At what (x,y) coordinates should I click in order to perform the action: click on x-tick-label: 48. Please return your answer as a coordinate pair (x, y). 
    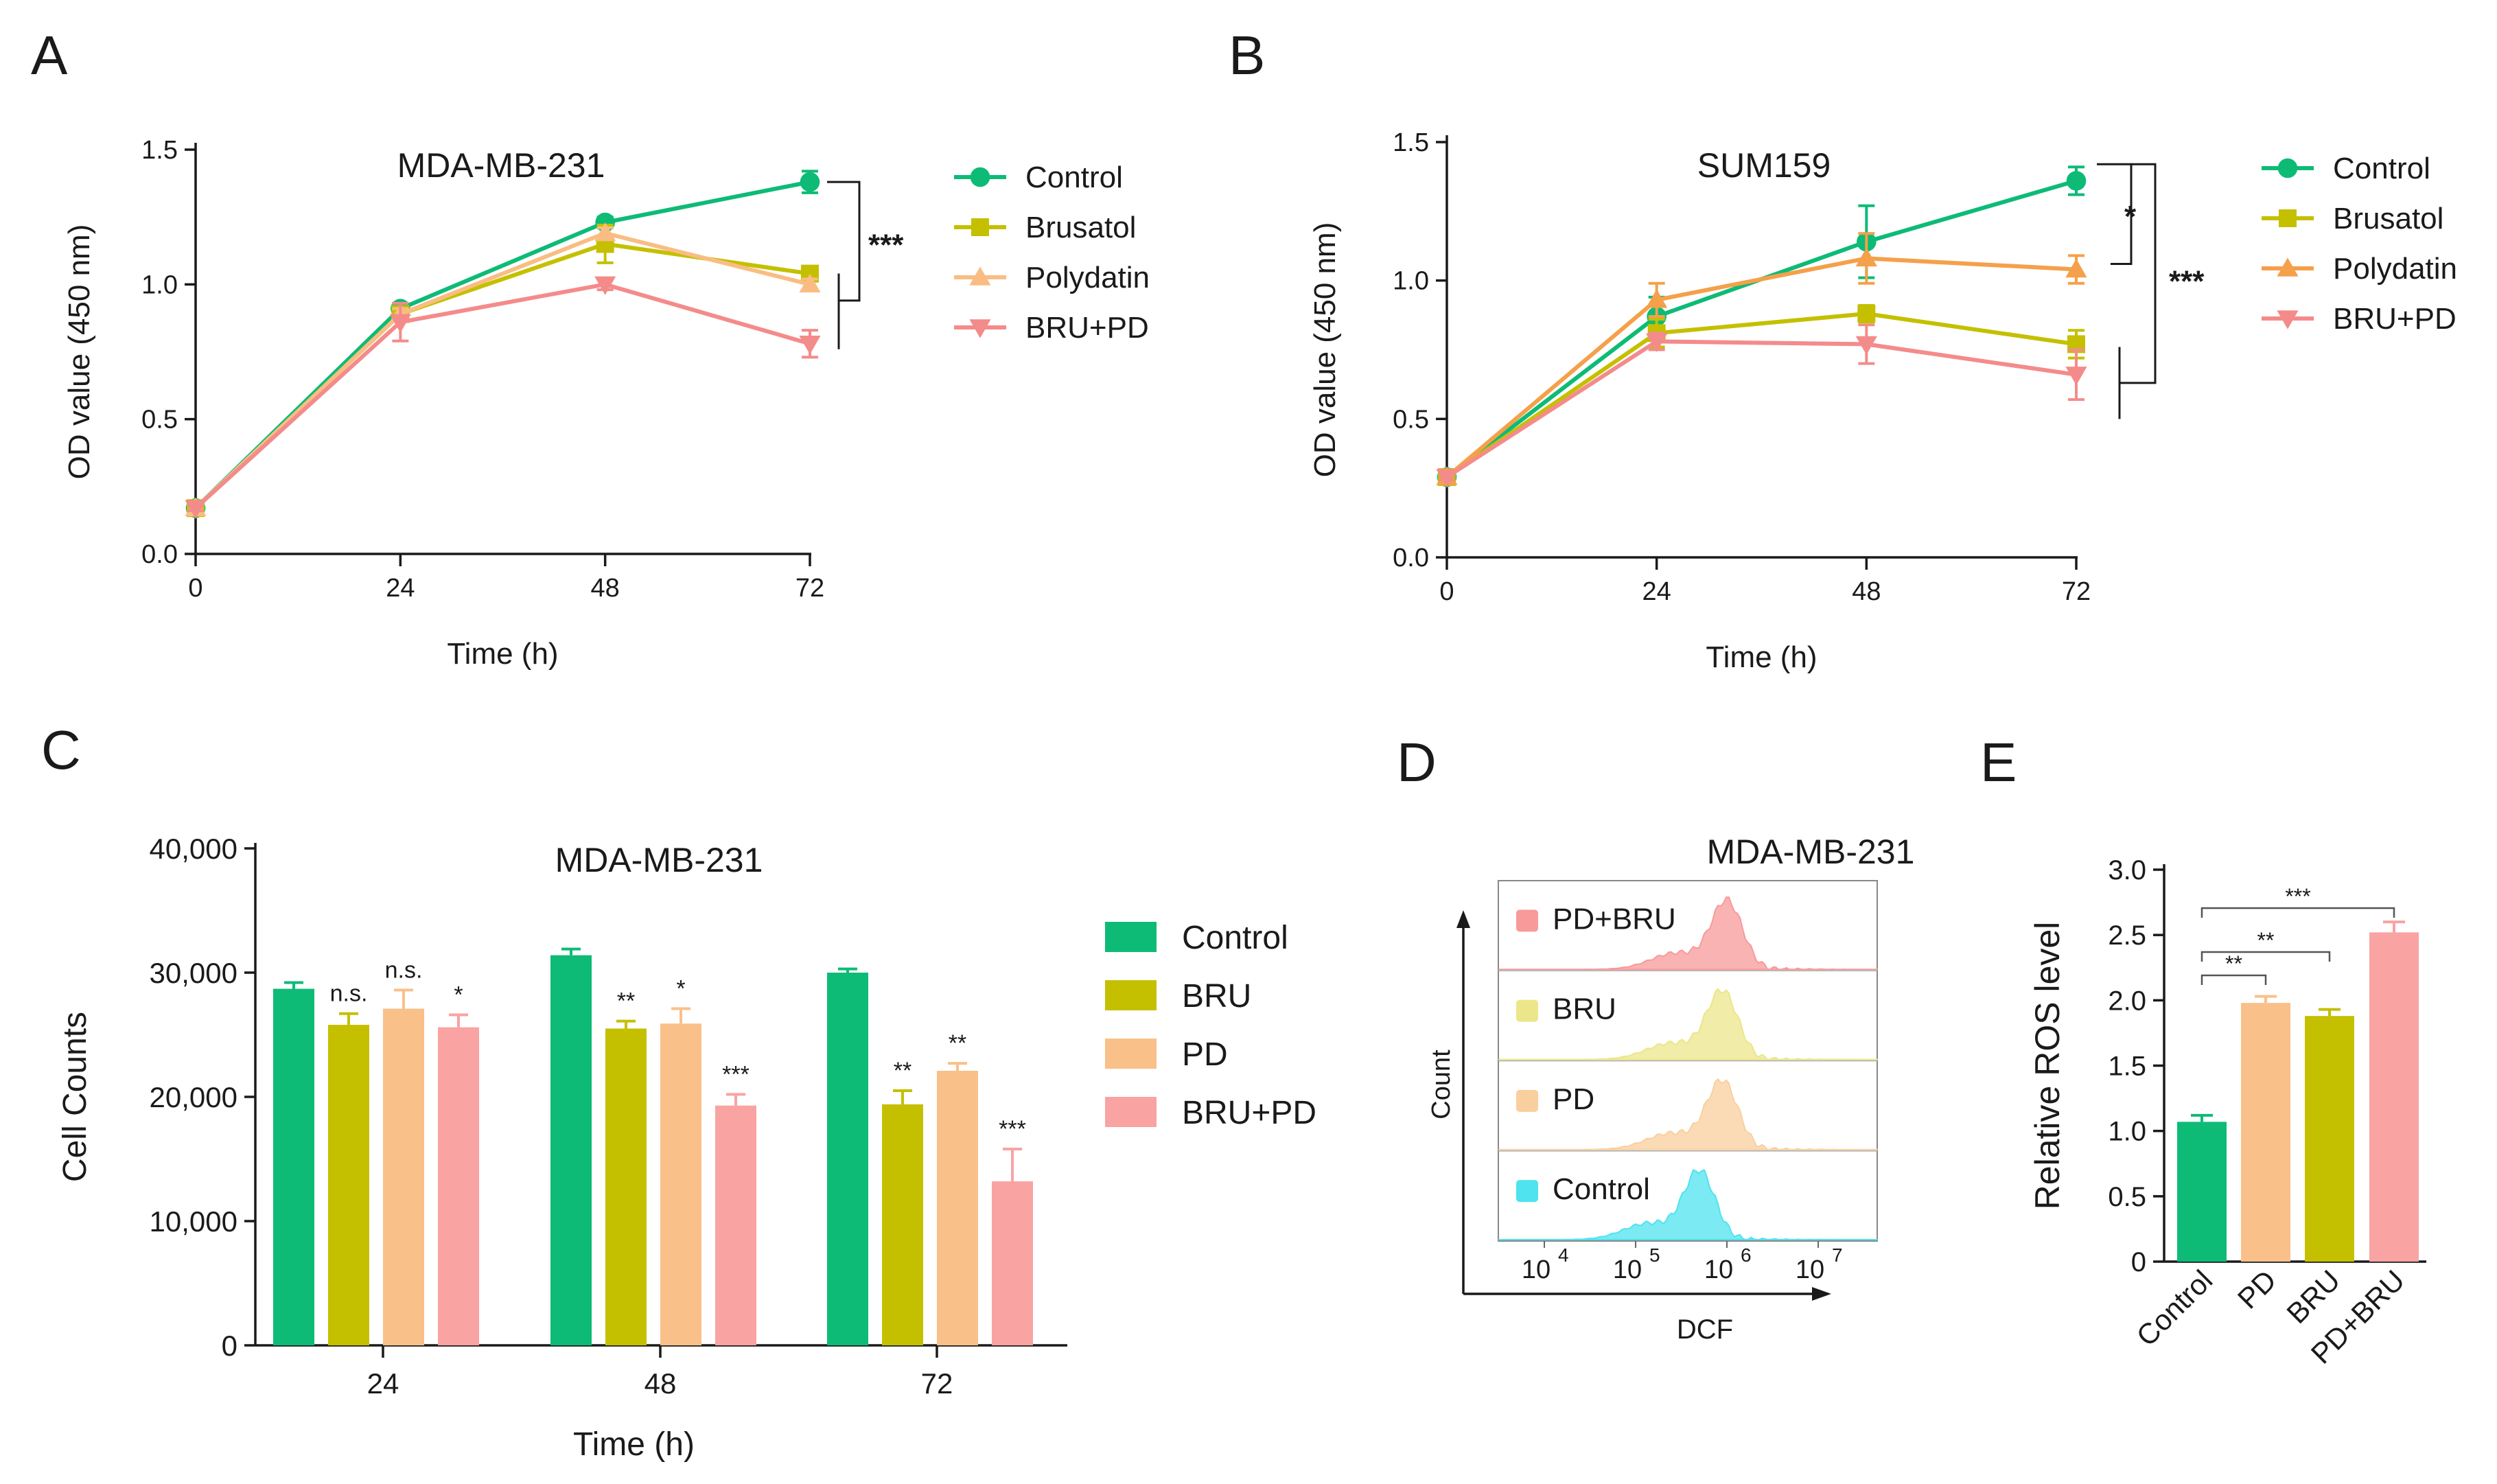
    Looking at the image, I should click on (660, 1383).